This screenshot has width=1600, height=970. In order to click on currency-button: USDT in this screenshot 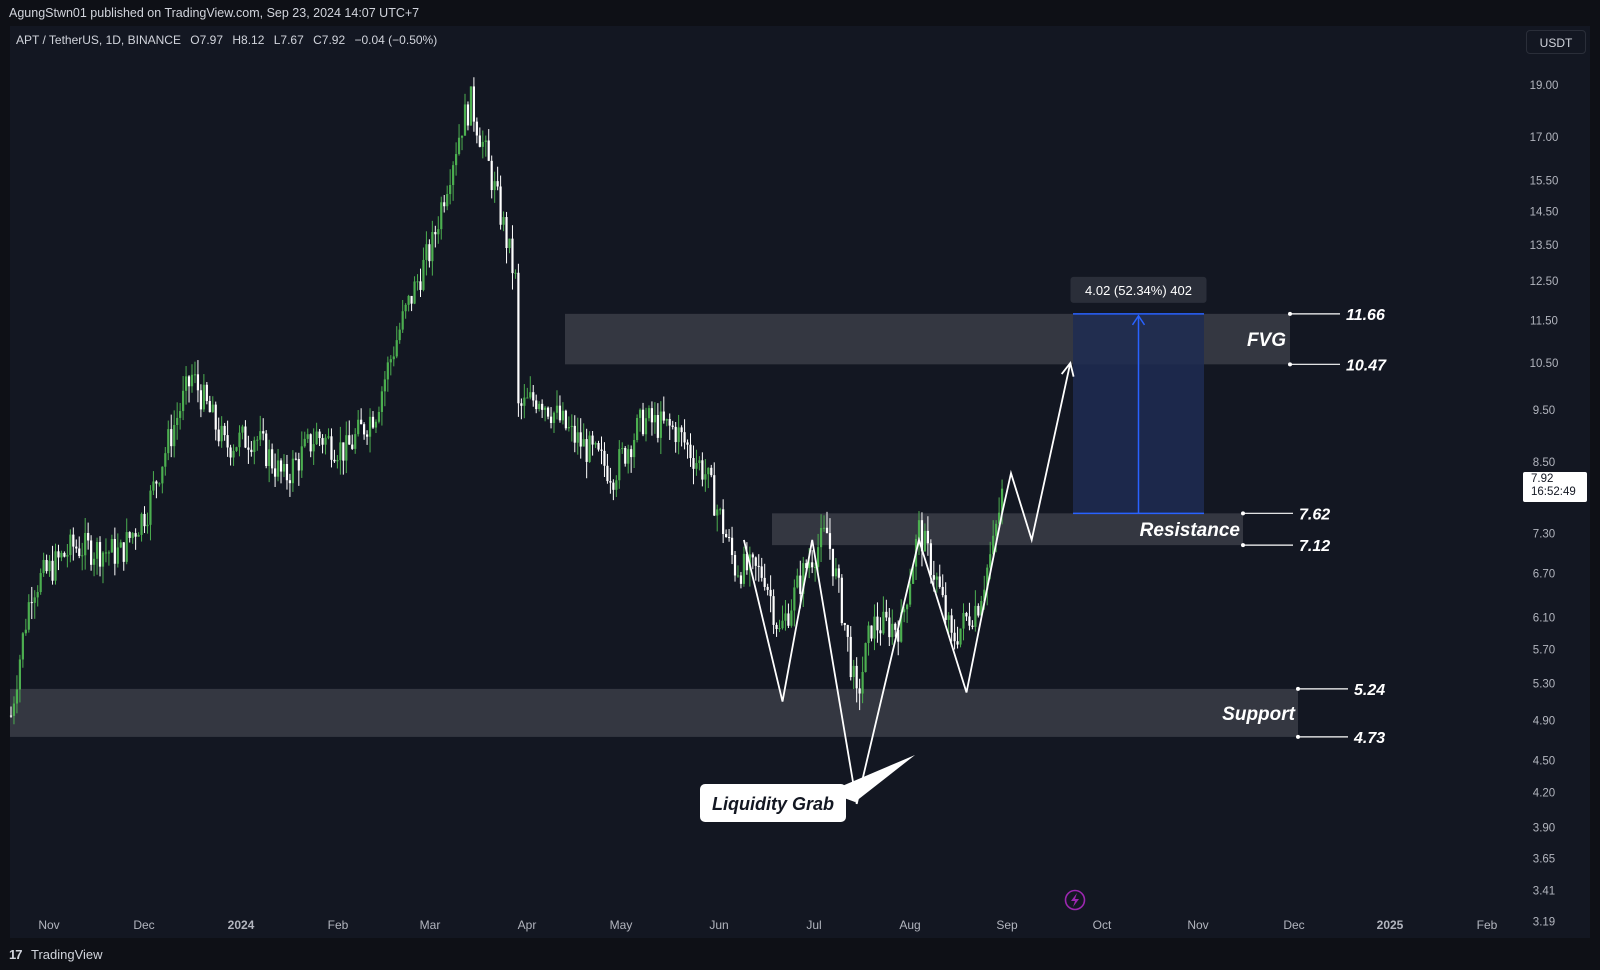, I will do `click(1556, 42)`.